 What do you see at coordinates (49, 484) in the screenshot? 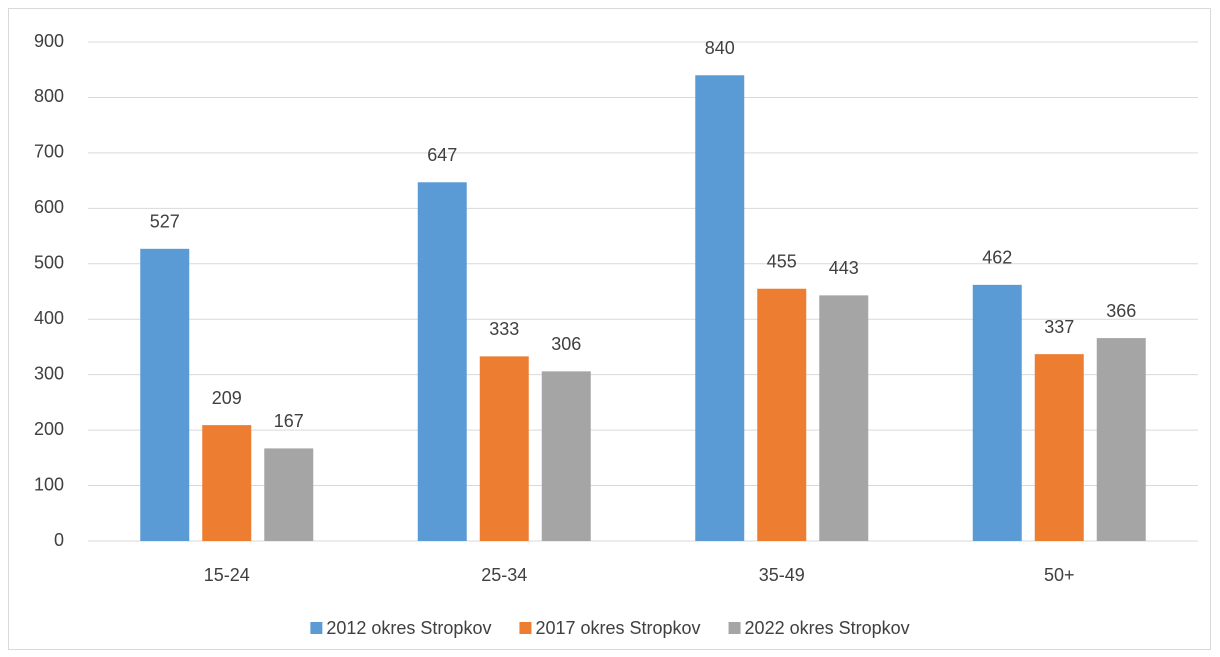
I see `y-tick-label: 100` at bounding box center [49, 484].